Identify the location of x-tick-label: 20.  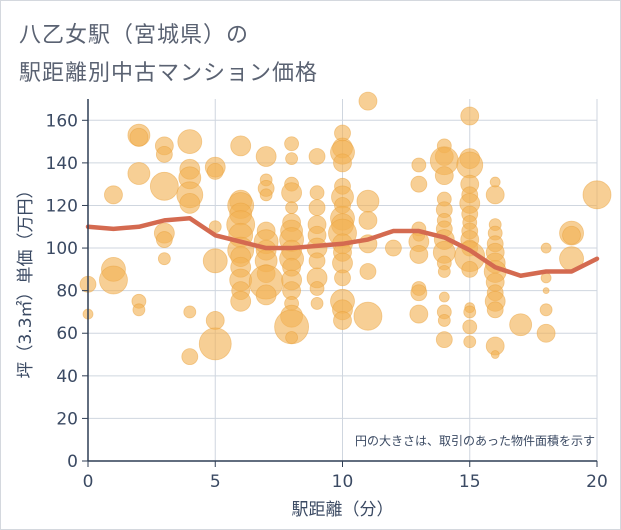
(597, 482).